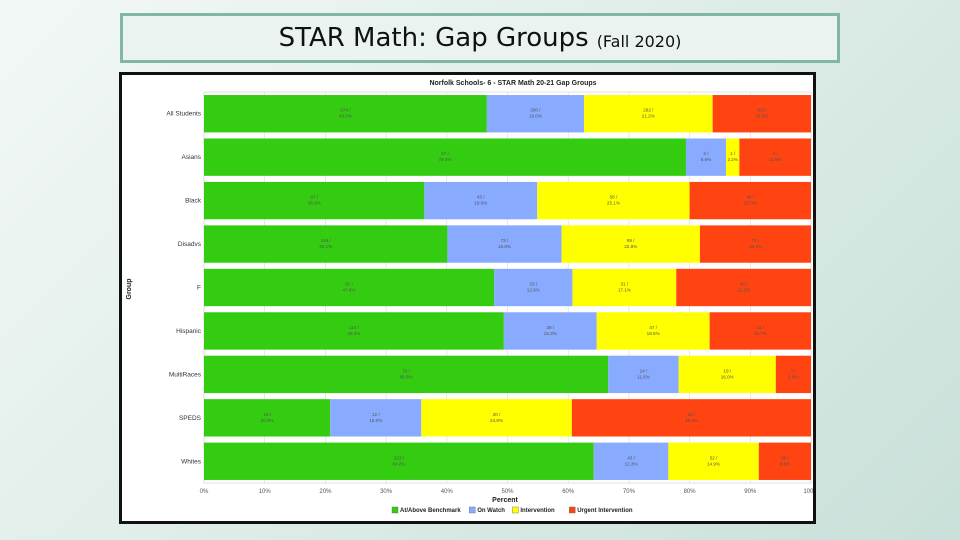 The width and height of the screenshot is (960, 540). Describe the element at coordinates (129, 289) in the screenshot. I see `y-axis-title: Group` at that location.